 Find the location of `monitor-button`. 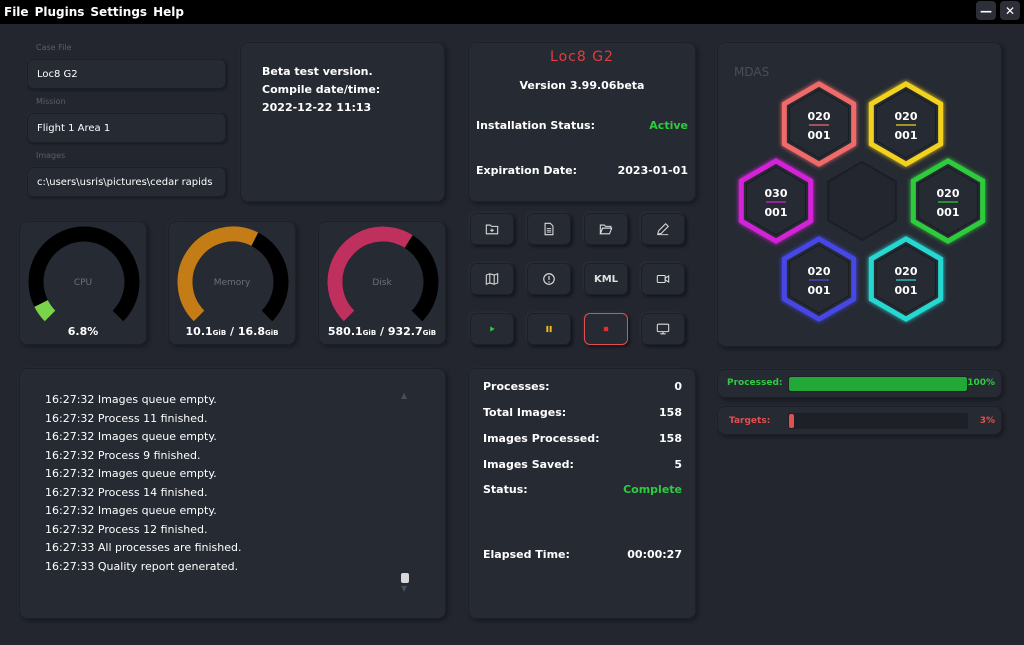

monitor-button is located at coordinates (663, 329).